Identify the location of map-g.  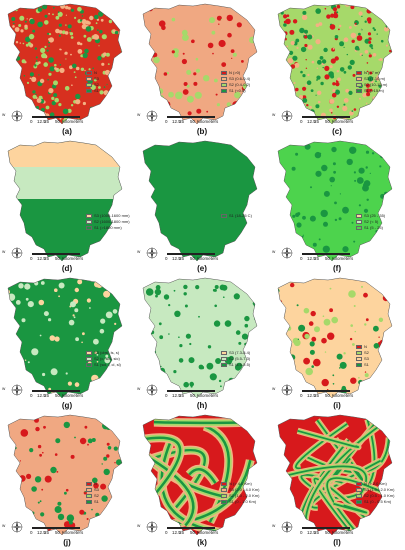
(65, 338).